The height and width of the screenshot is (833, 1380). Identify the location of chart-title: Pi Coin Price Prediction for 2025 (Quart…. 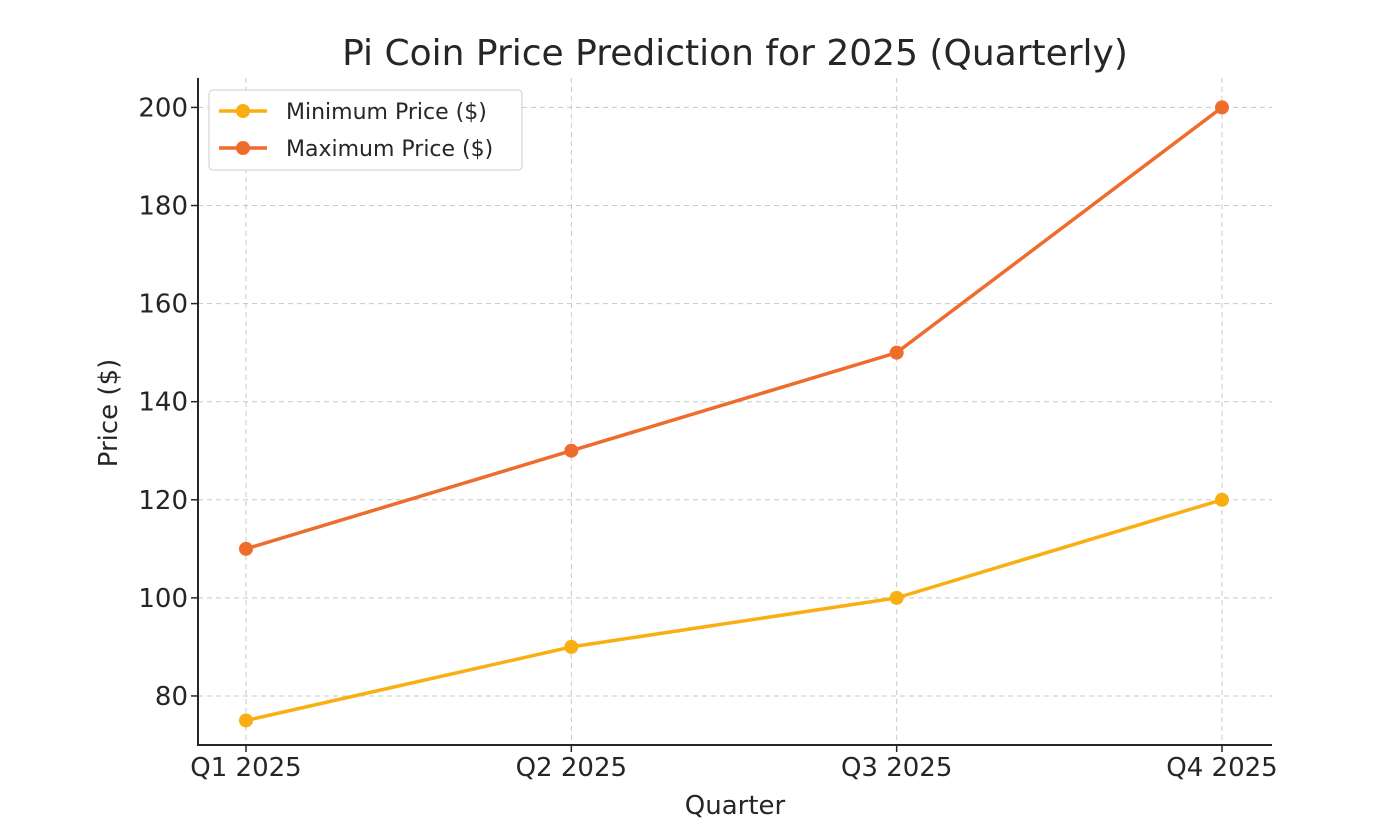
(735, 53).